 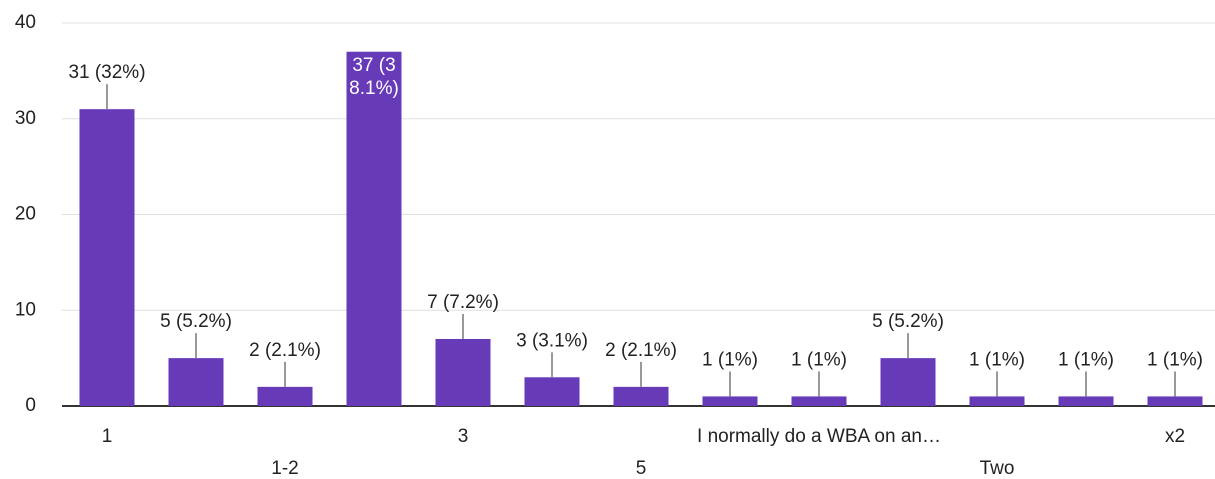 I want to click on value-label: 31 (32%), so click(x=106, y=72).